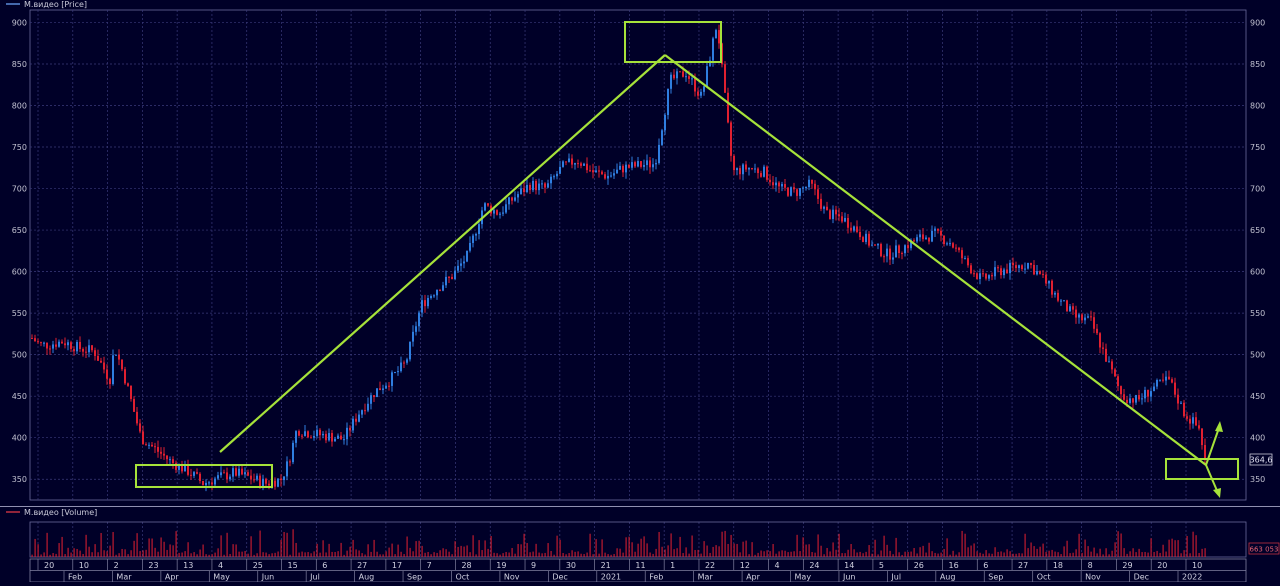 The image size is (1280, 586). I want to click on x-tick-label: 15, so click(293, 565).